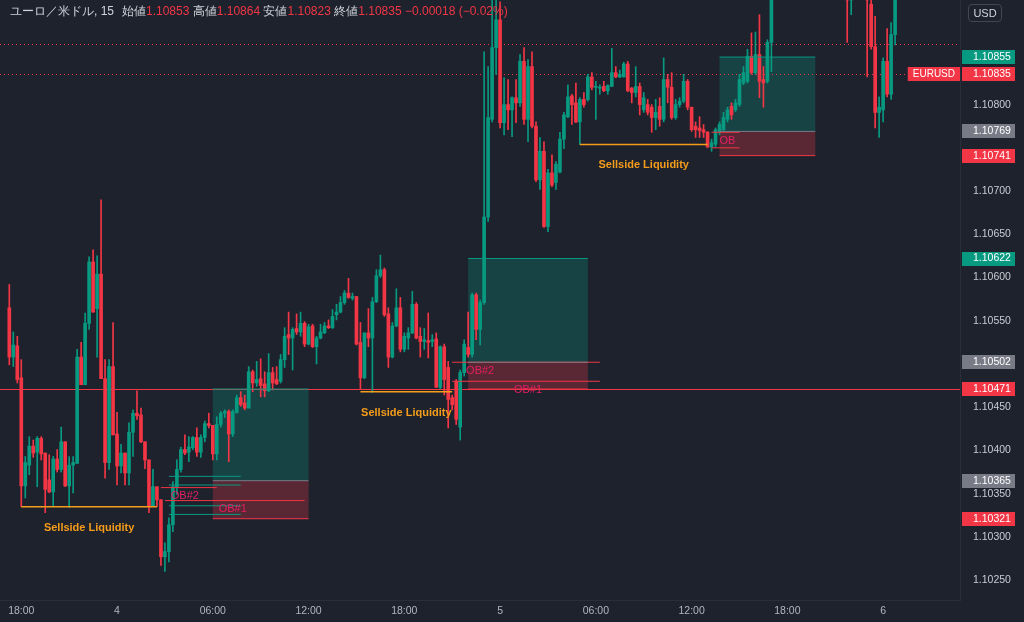 The height and width of the screenshot is (622, 1024). Describe the element at coordinates (992, 387) in the screenshot. I see `y-tick-label: 1.10471` at that location.